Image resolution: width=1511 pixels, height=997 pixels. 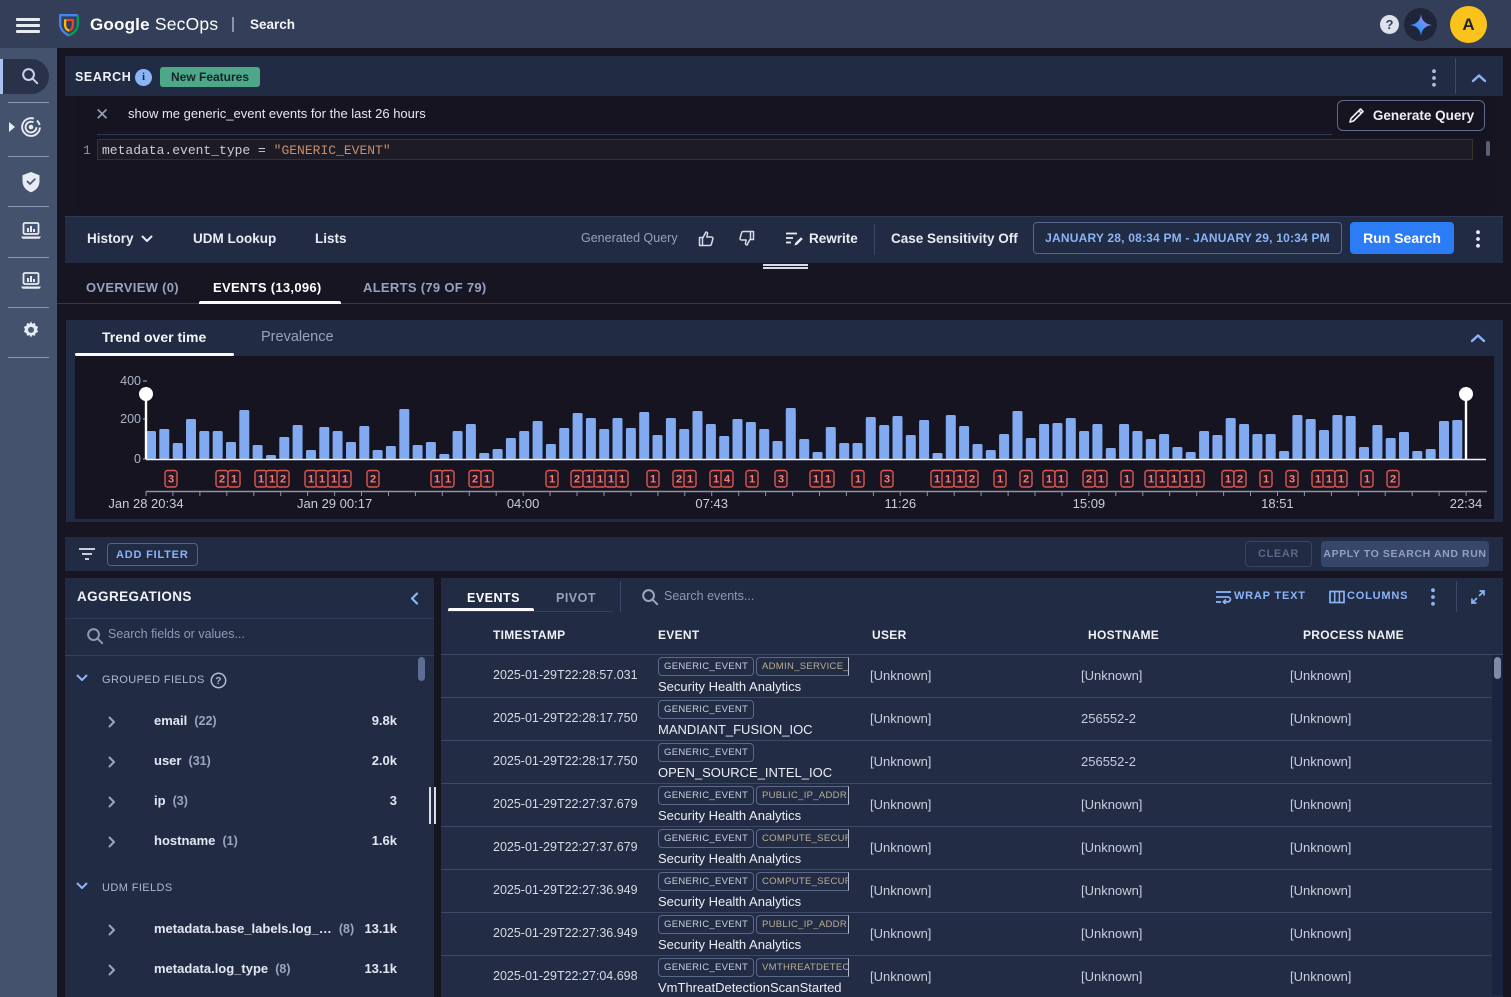 I want to click on svg-text: 22:34, so click(x=1466, y=503).